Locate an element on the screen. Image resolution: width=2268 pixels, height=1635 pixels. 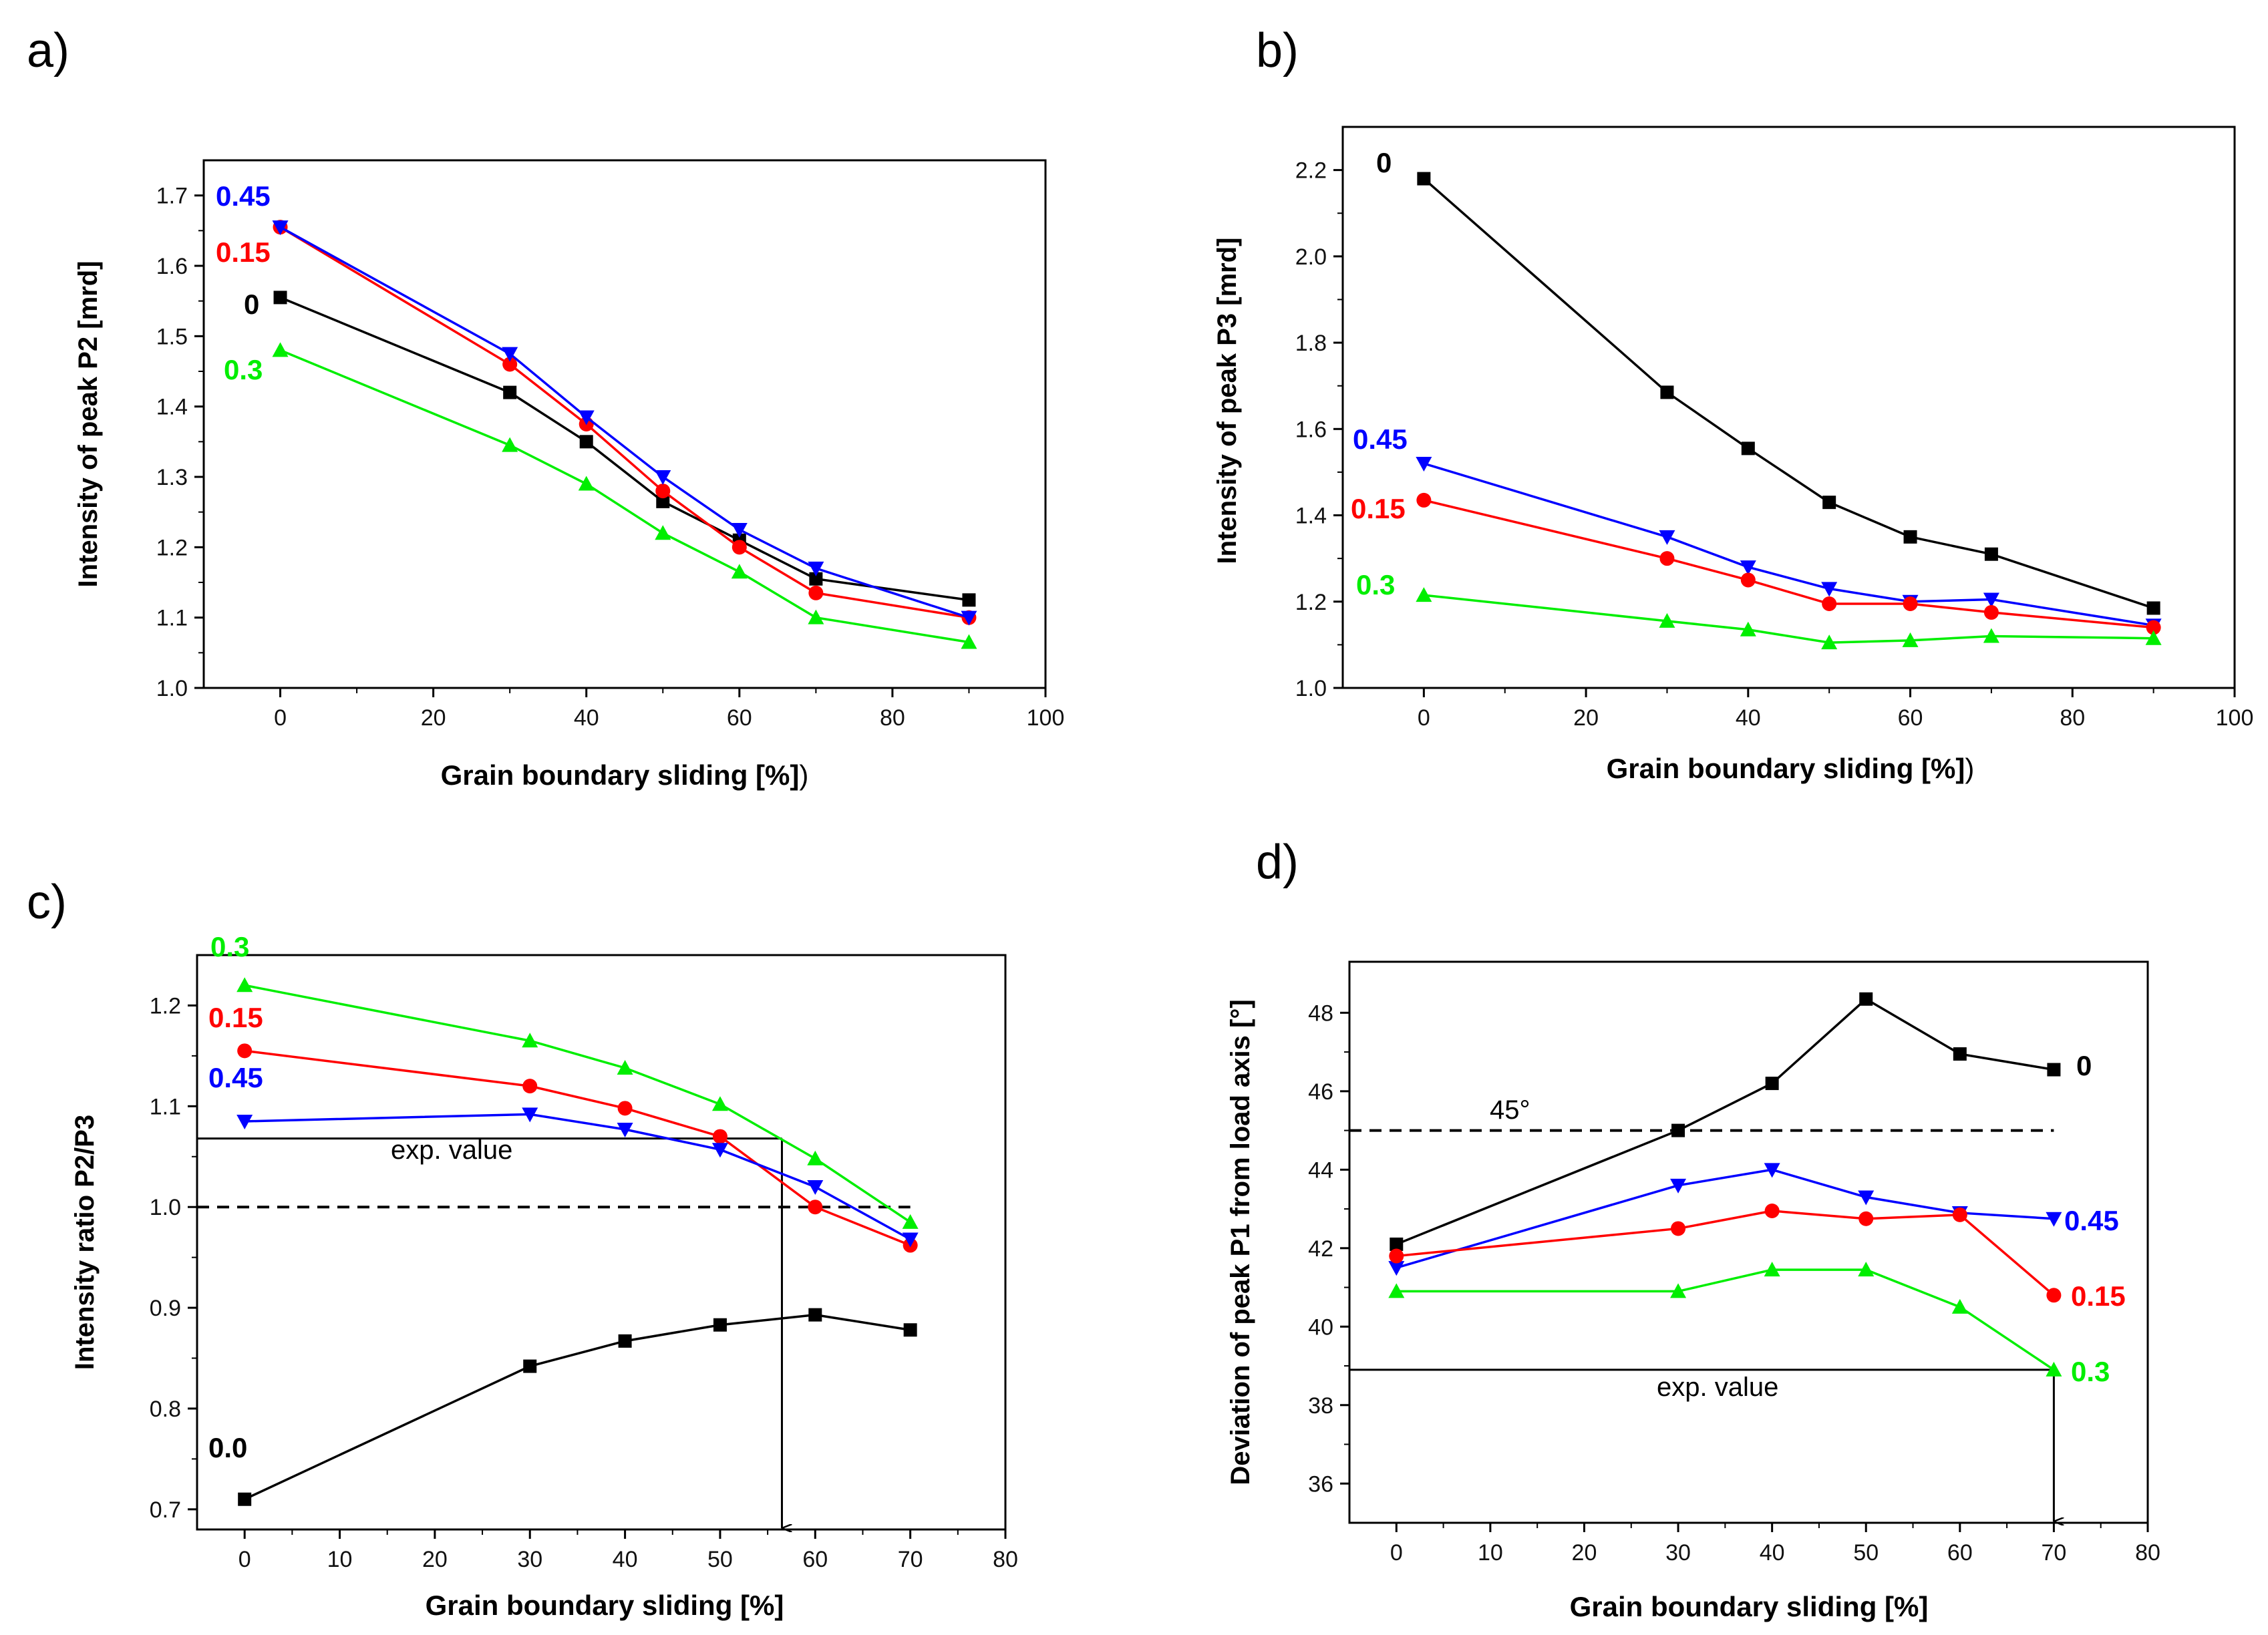
series-label: 0.45 is located at coordinates (235, 1077).